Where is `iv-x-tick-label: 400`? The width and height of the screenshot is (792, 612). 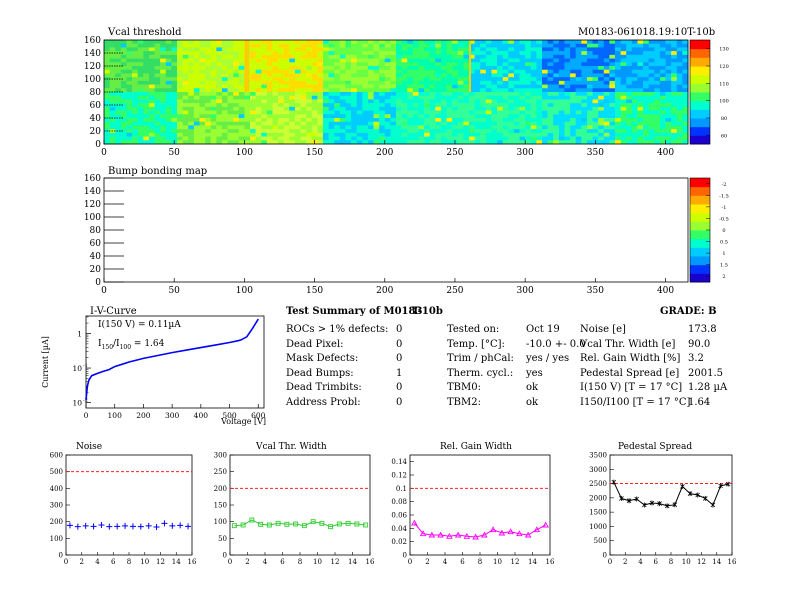 iv-x-tick-label: 400 is located at coordinates (201, 415).